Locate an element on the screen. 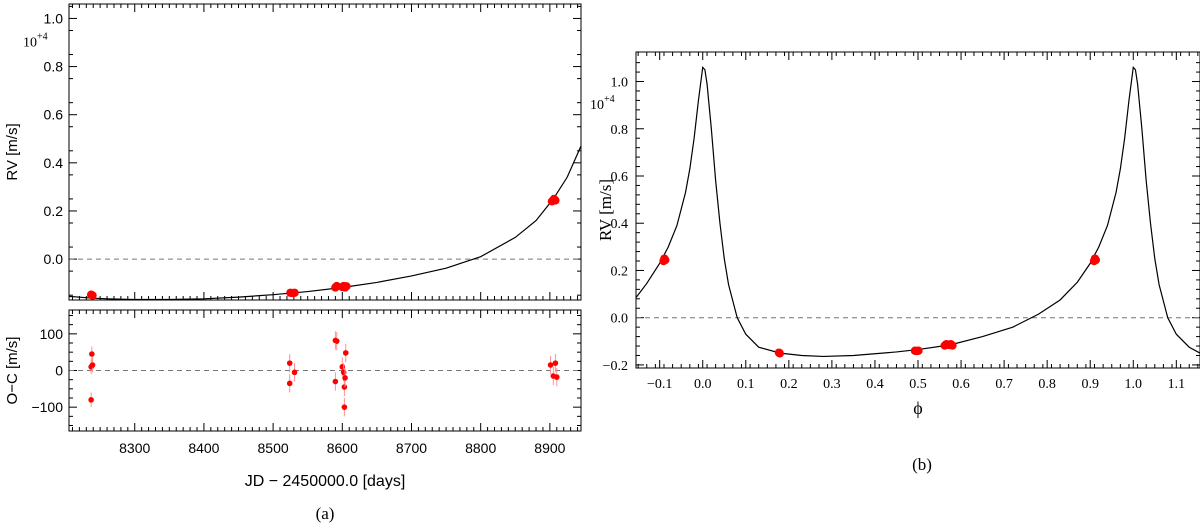  top-model-curve is located at coordinates (325, 223).